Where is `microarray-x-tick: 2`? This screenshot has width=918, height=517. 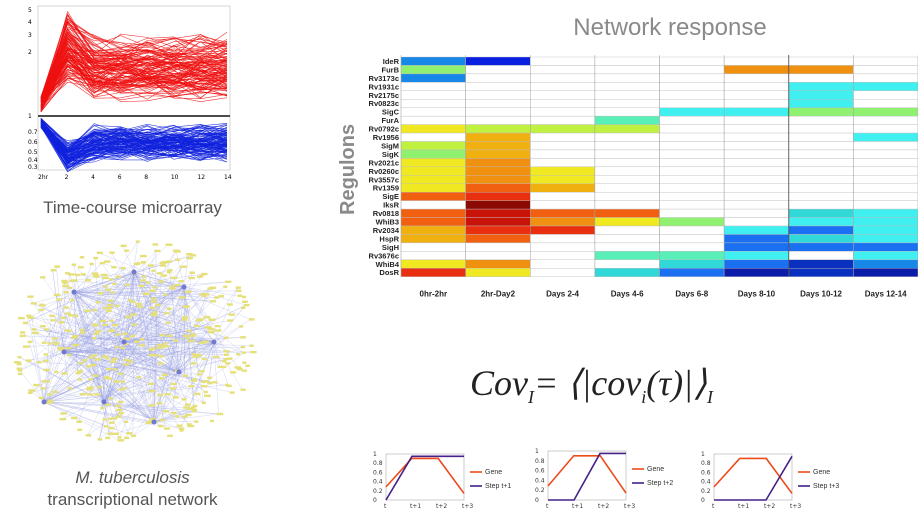 microarray-x-tick: 2 is located at coordinates (67, 177).